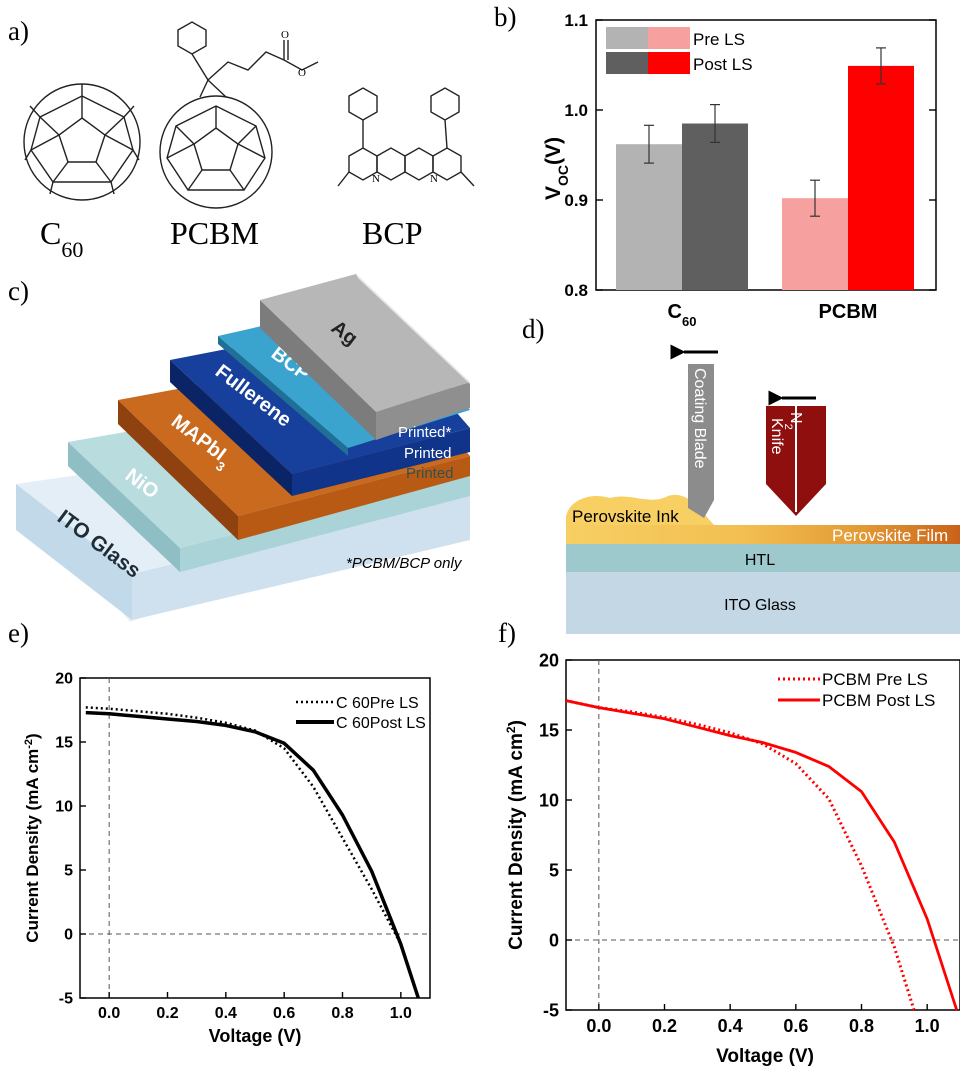  I want to click on ytick-label-1: 0.9, so click(576, 200).